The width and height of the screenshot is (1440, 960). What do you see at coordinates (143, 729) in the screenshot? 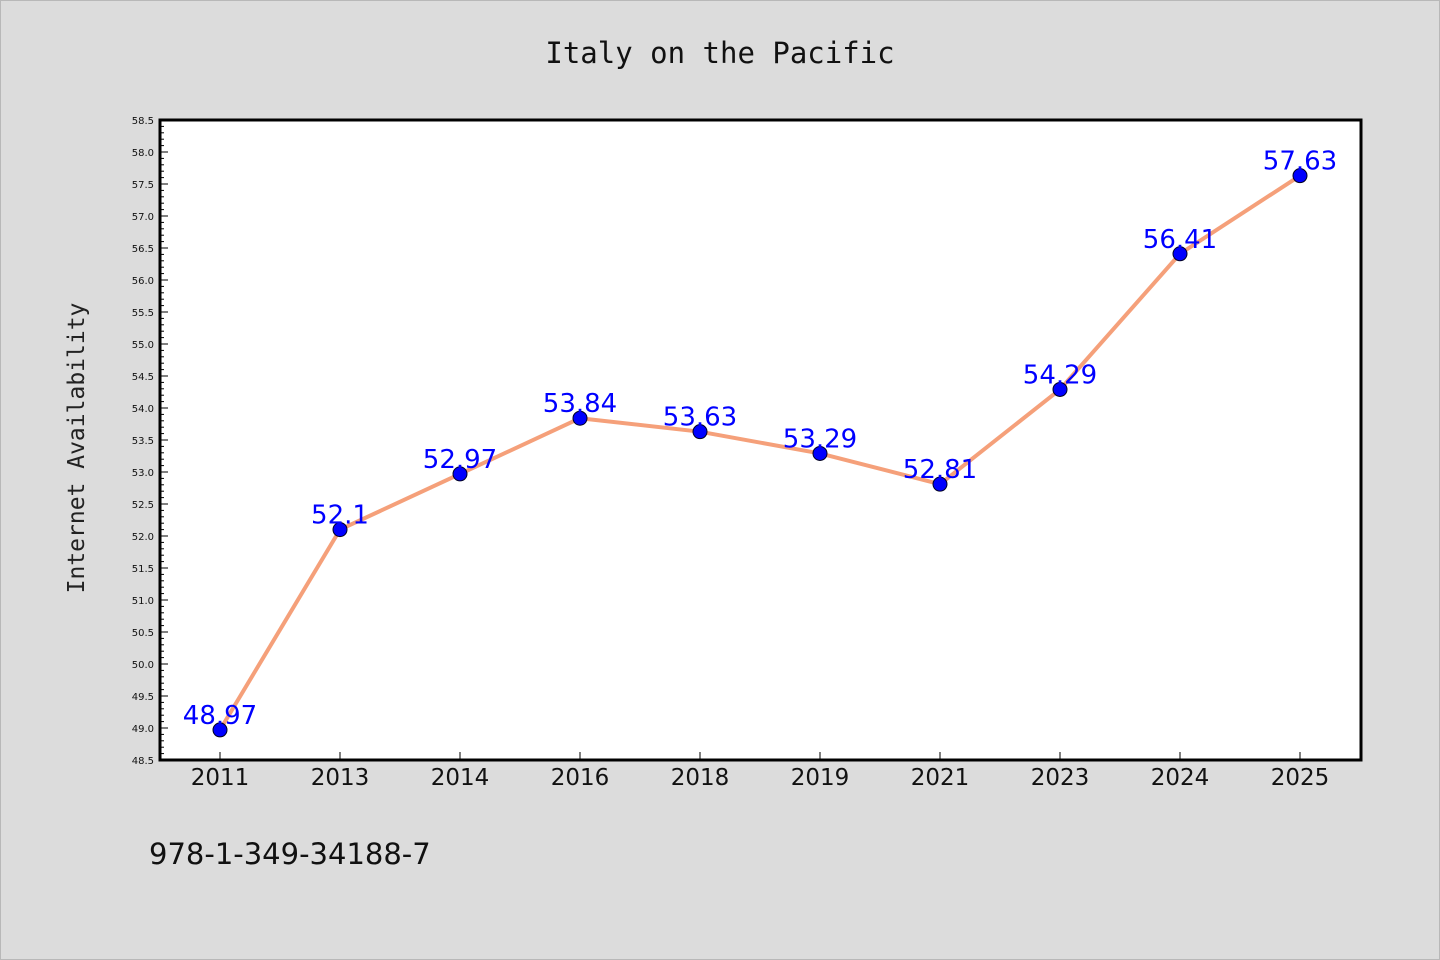
I see `y-tick-label: 49.0` at bounding box center [143, 729].